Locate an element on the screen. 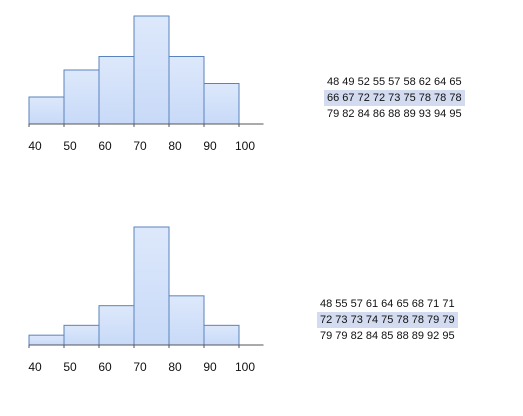 This screenshot has height=416, width=523. histogram-1: 40 50 60 70 80 90 100 is located at coordinates (146, 84).